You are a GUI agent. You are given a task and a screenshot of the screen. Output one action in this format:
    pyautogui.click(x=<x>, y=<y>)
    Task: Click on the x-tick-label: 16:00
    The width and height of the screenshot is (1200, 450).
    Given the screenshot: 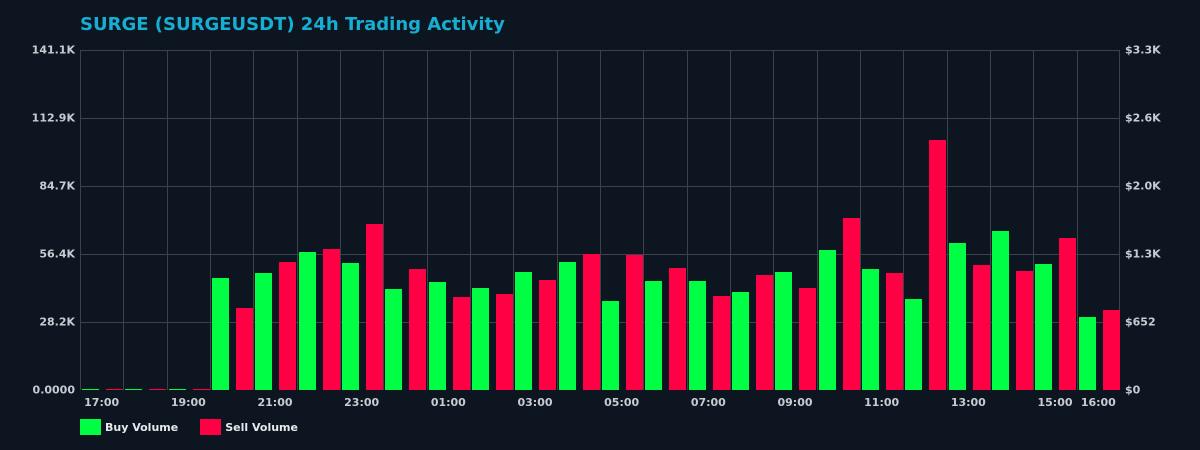 What is the action you would take?
    pyautogui.click(x=1098, y=402)
    